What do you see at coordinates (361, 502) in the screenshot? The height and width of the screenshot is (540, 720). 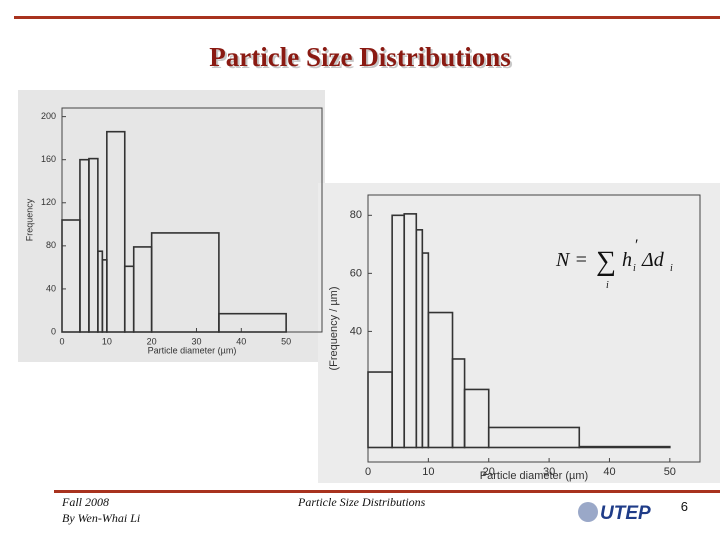 I see `footer-center: Particle Size Distributions` at bounding box center [361, 502].